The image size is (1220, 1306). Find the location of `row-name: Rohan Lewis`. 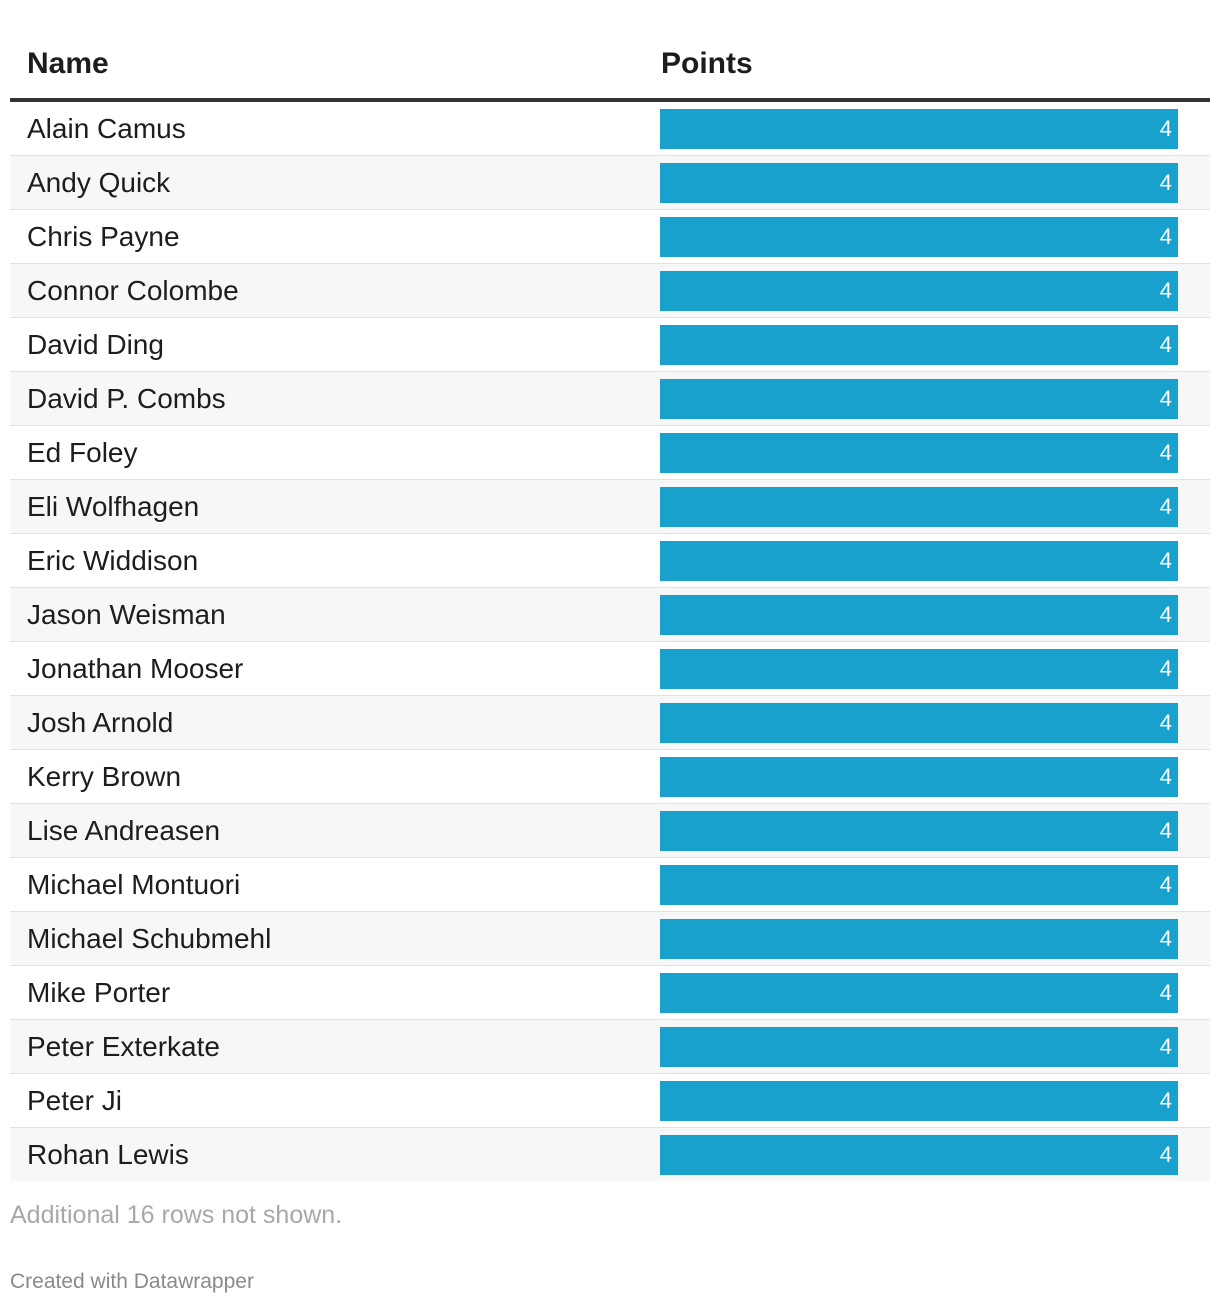

row-name: Rohan Lewis is located at coordinates (108, 1154).